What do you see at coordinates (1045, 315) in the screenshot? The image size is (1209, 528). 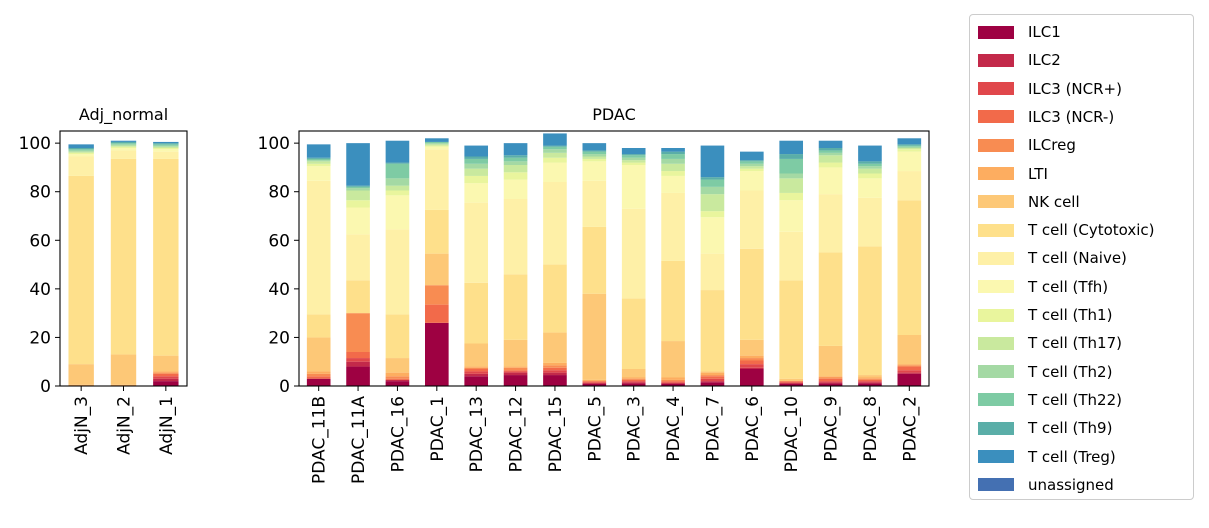 I see `legend-item: T cell (Th1)` at bounding box center [1045, 315].